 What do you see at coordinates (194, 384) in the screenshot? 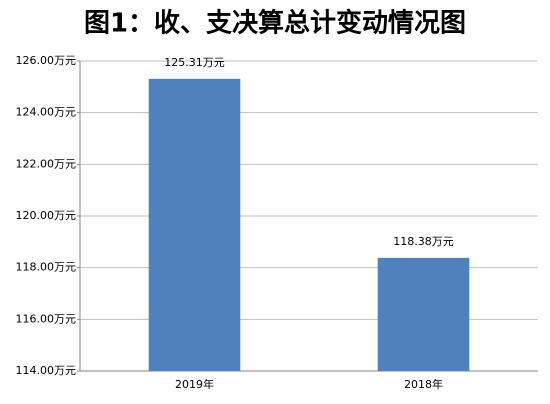
I see `x-tick-label: 2019年` at bounding box center [194, 384].